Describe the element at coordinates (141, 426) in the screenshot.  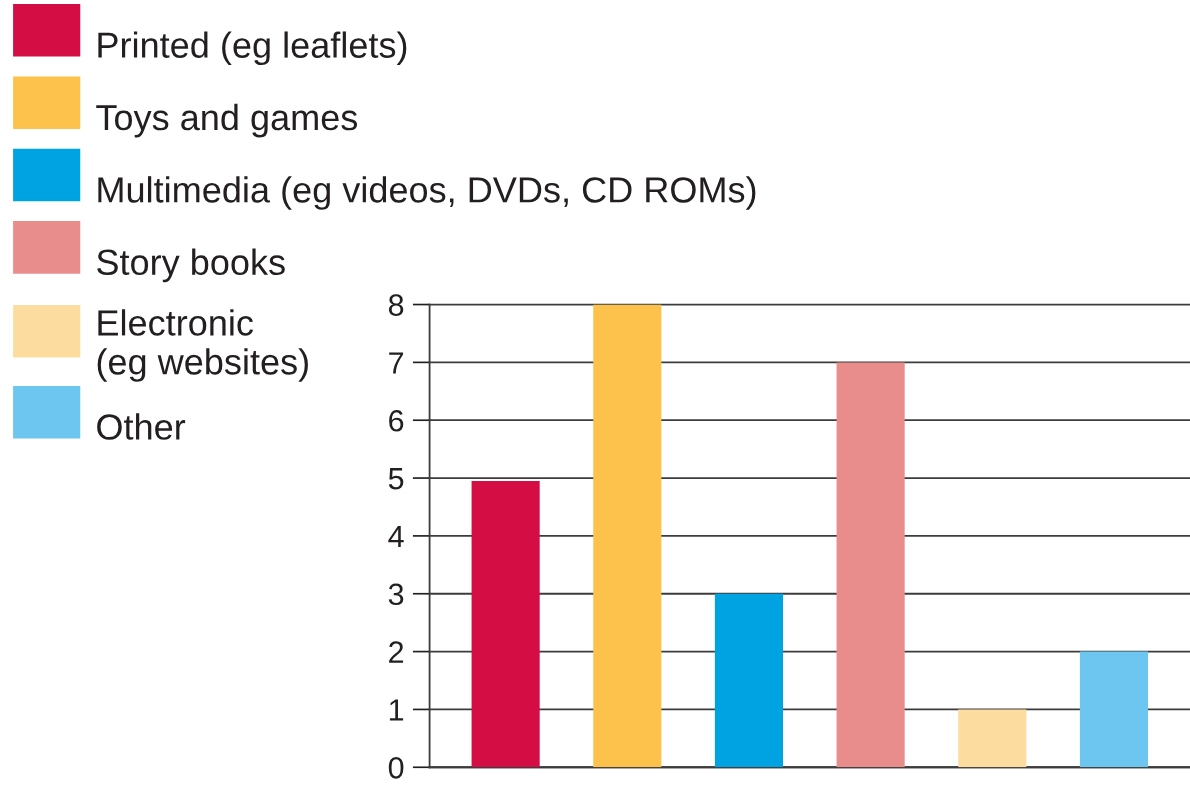
I see `legend-label: Other` at that location.